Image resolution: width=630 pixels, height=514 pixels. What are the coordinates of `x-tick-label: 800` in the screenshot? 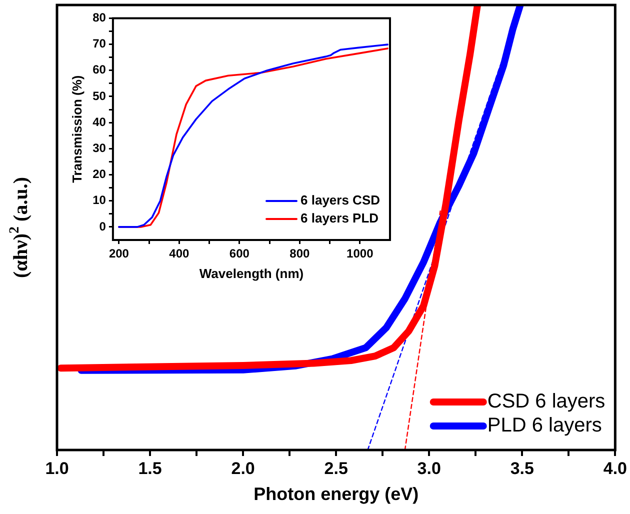 It's located at (300, 253).